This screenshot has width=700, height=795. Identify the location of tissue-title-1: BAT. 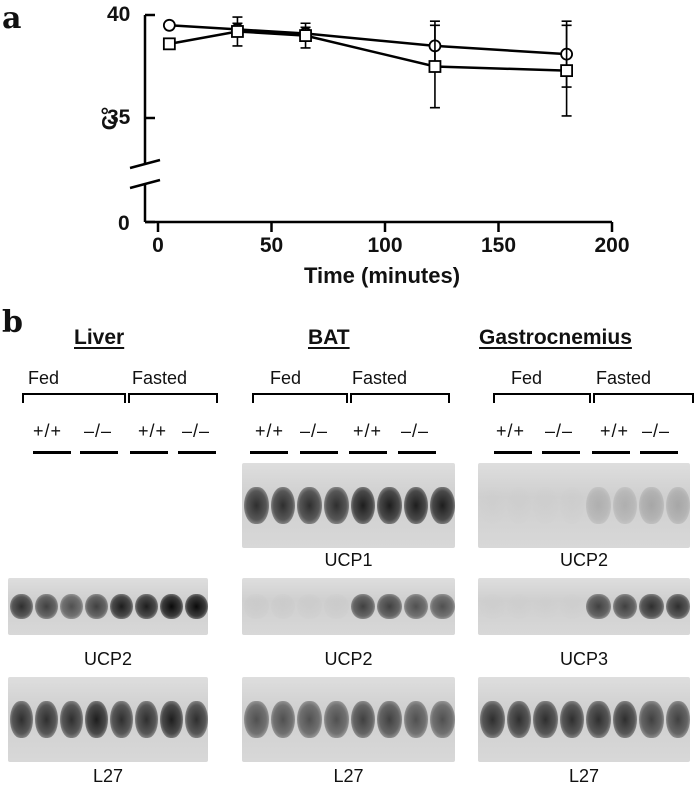
(329, 337).